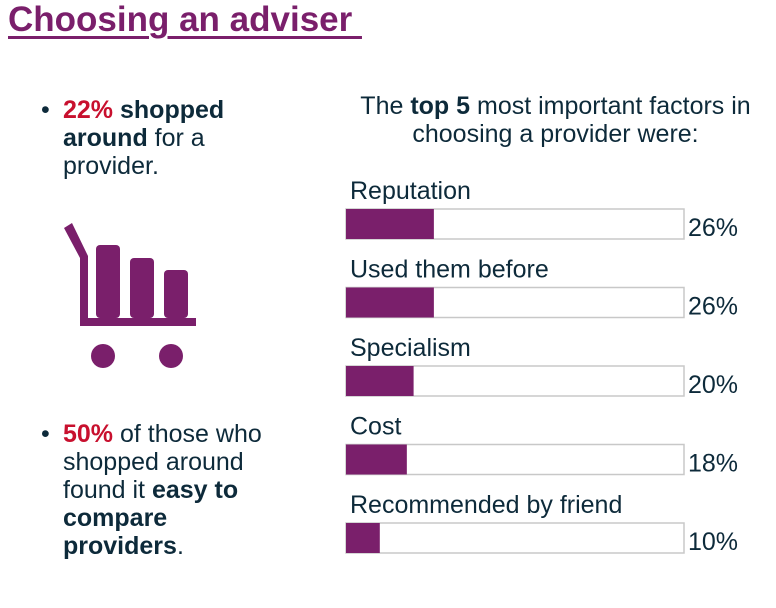 The height and width of the screenshot is (608, 776). I want to click on bar-row: Specialism 20%, so click(541, 366).